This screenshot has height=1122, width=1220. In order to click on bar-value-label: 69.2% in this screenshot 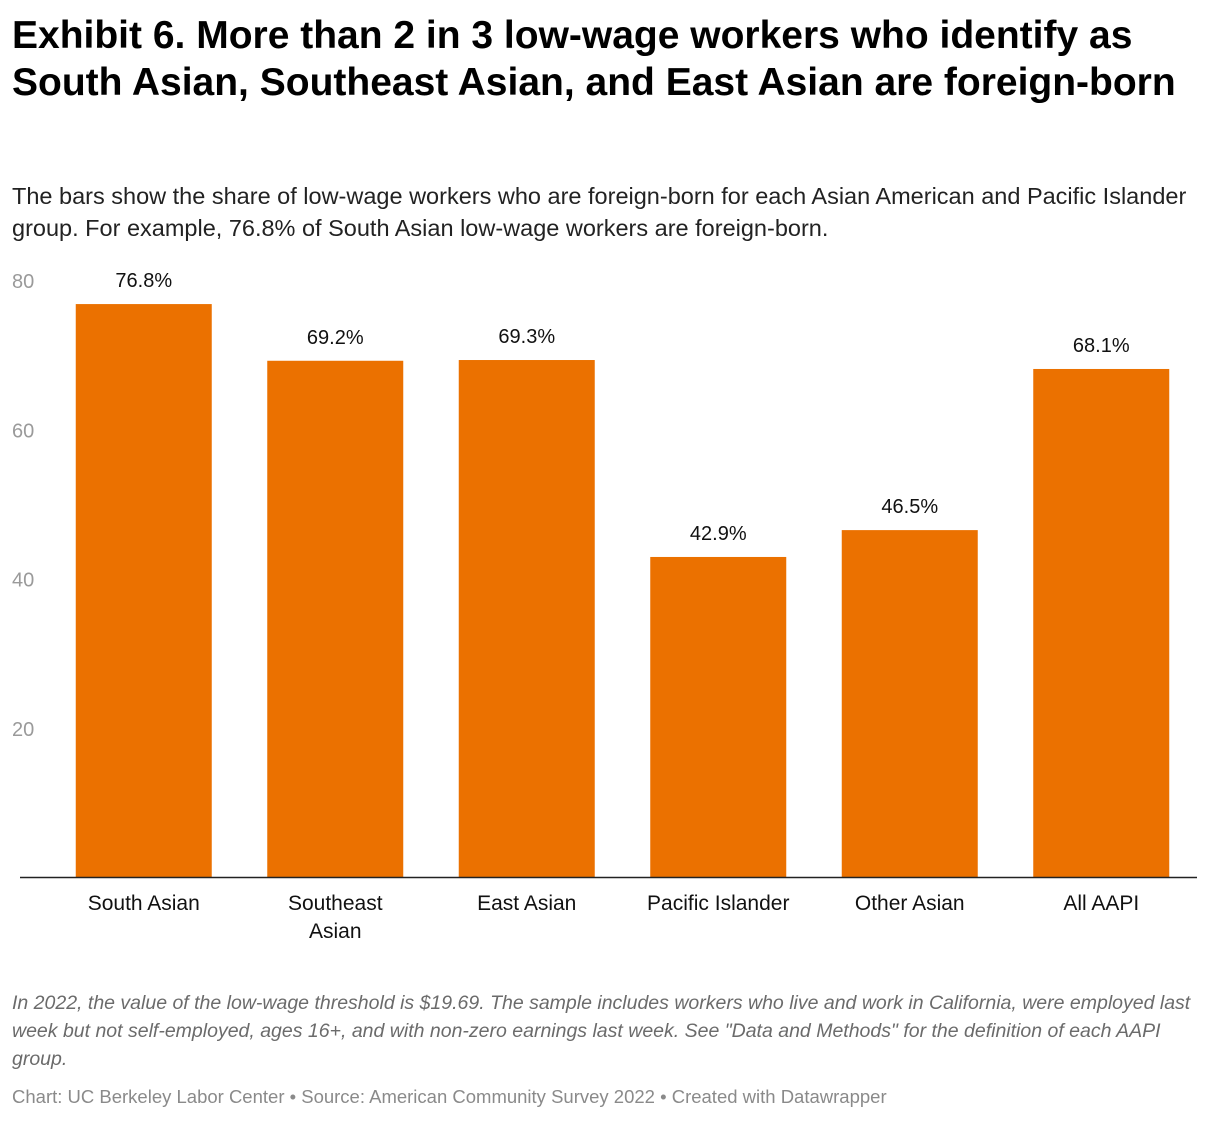, I will do `click(335, 338)`.